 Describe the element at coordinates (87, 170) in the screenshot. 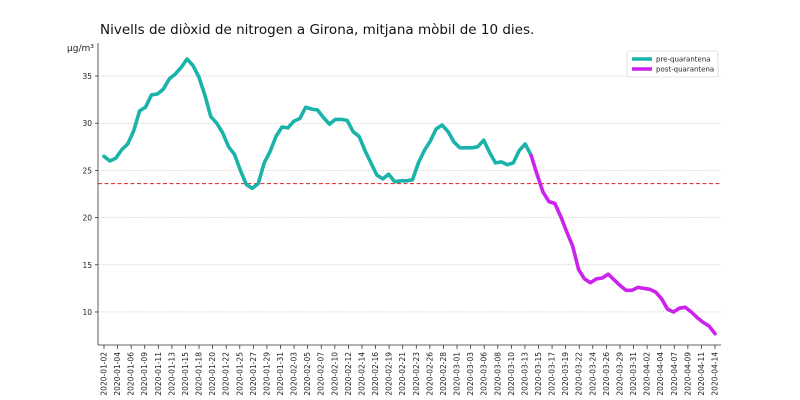

I see `y-tick-label-25: 25` at that location.